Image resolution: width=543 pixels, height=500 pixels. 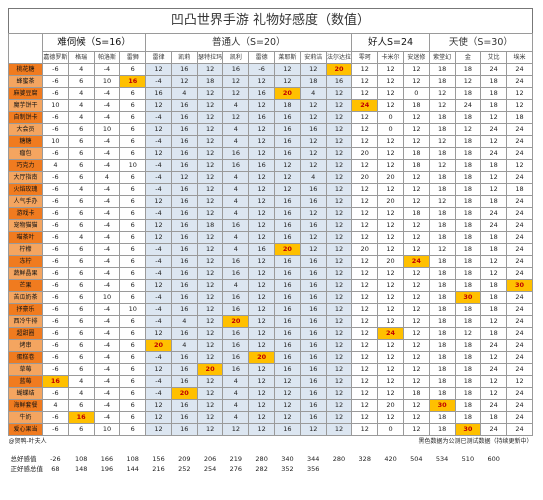 I want to click on gift-name: 超甜圈, so click(x=25, y=333).